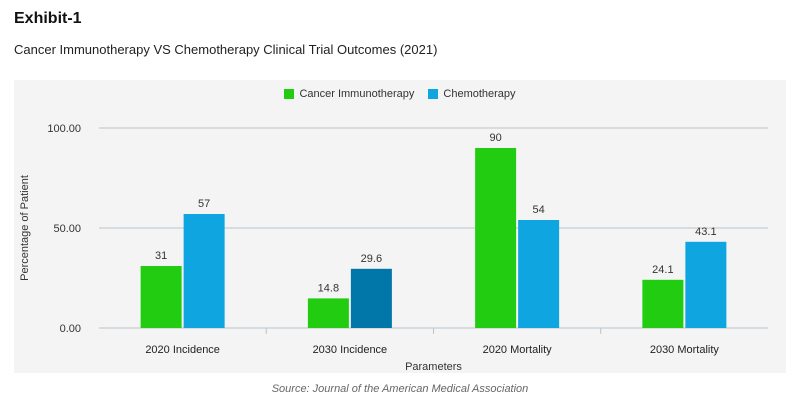 This screenshot has height=401, width=800. I want to click on x-tick-label: 2030 Incidence, so click(350, 350).